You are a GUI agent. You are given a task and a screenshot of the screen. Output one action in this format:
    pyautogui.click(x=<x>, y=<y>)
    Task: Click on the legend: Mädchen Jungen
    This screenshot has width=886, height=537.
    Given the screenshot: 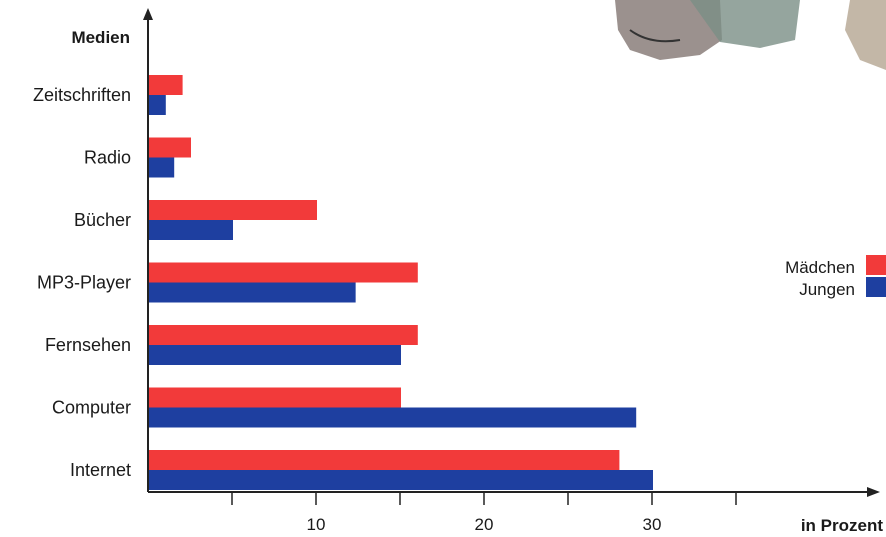 What is the action you would take?
    pyautogui.click(x=835, y=277)
    